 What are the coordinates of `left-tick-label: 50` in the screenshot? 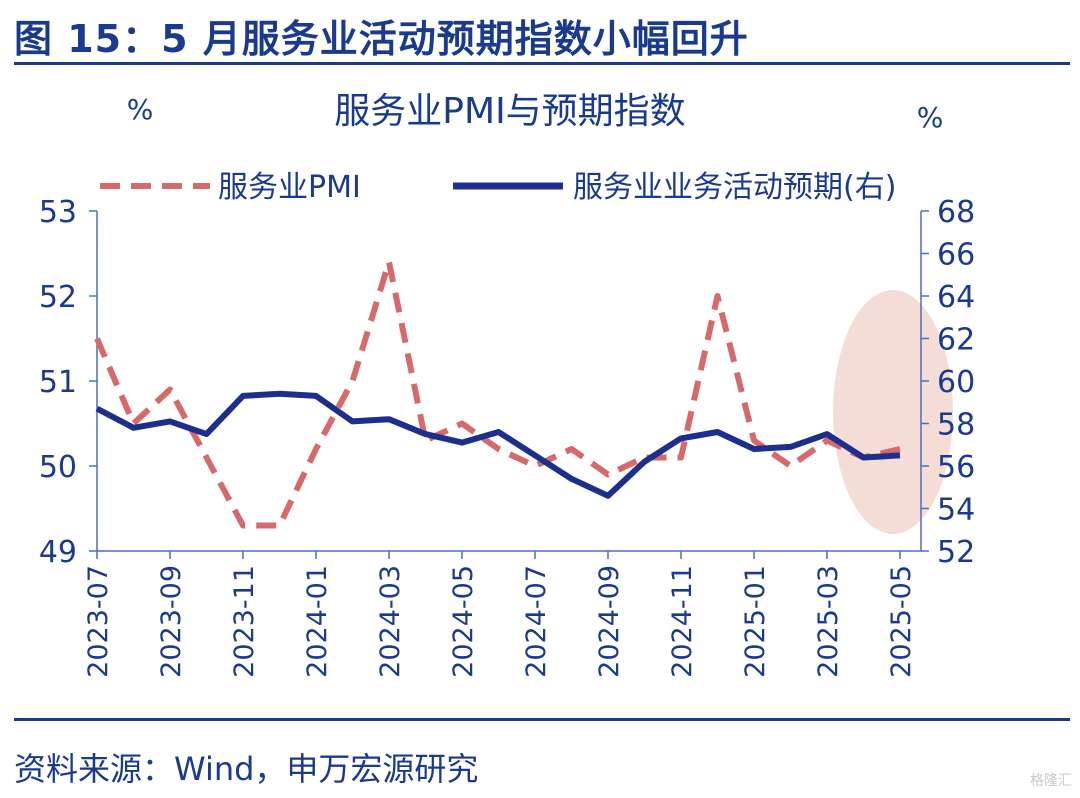 It's located at (58, 467).